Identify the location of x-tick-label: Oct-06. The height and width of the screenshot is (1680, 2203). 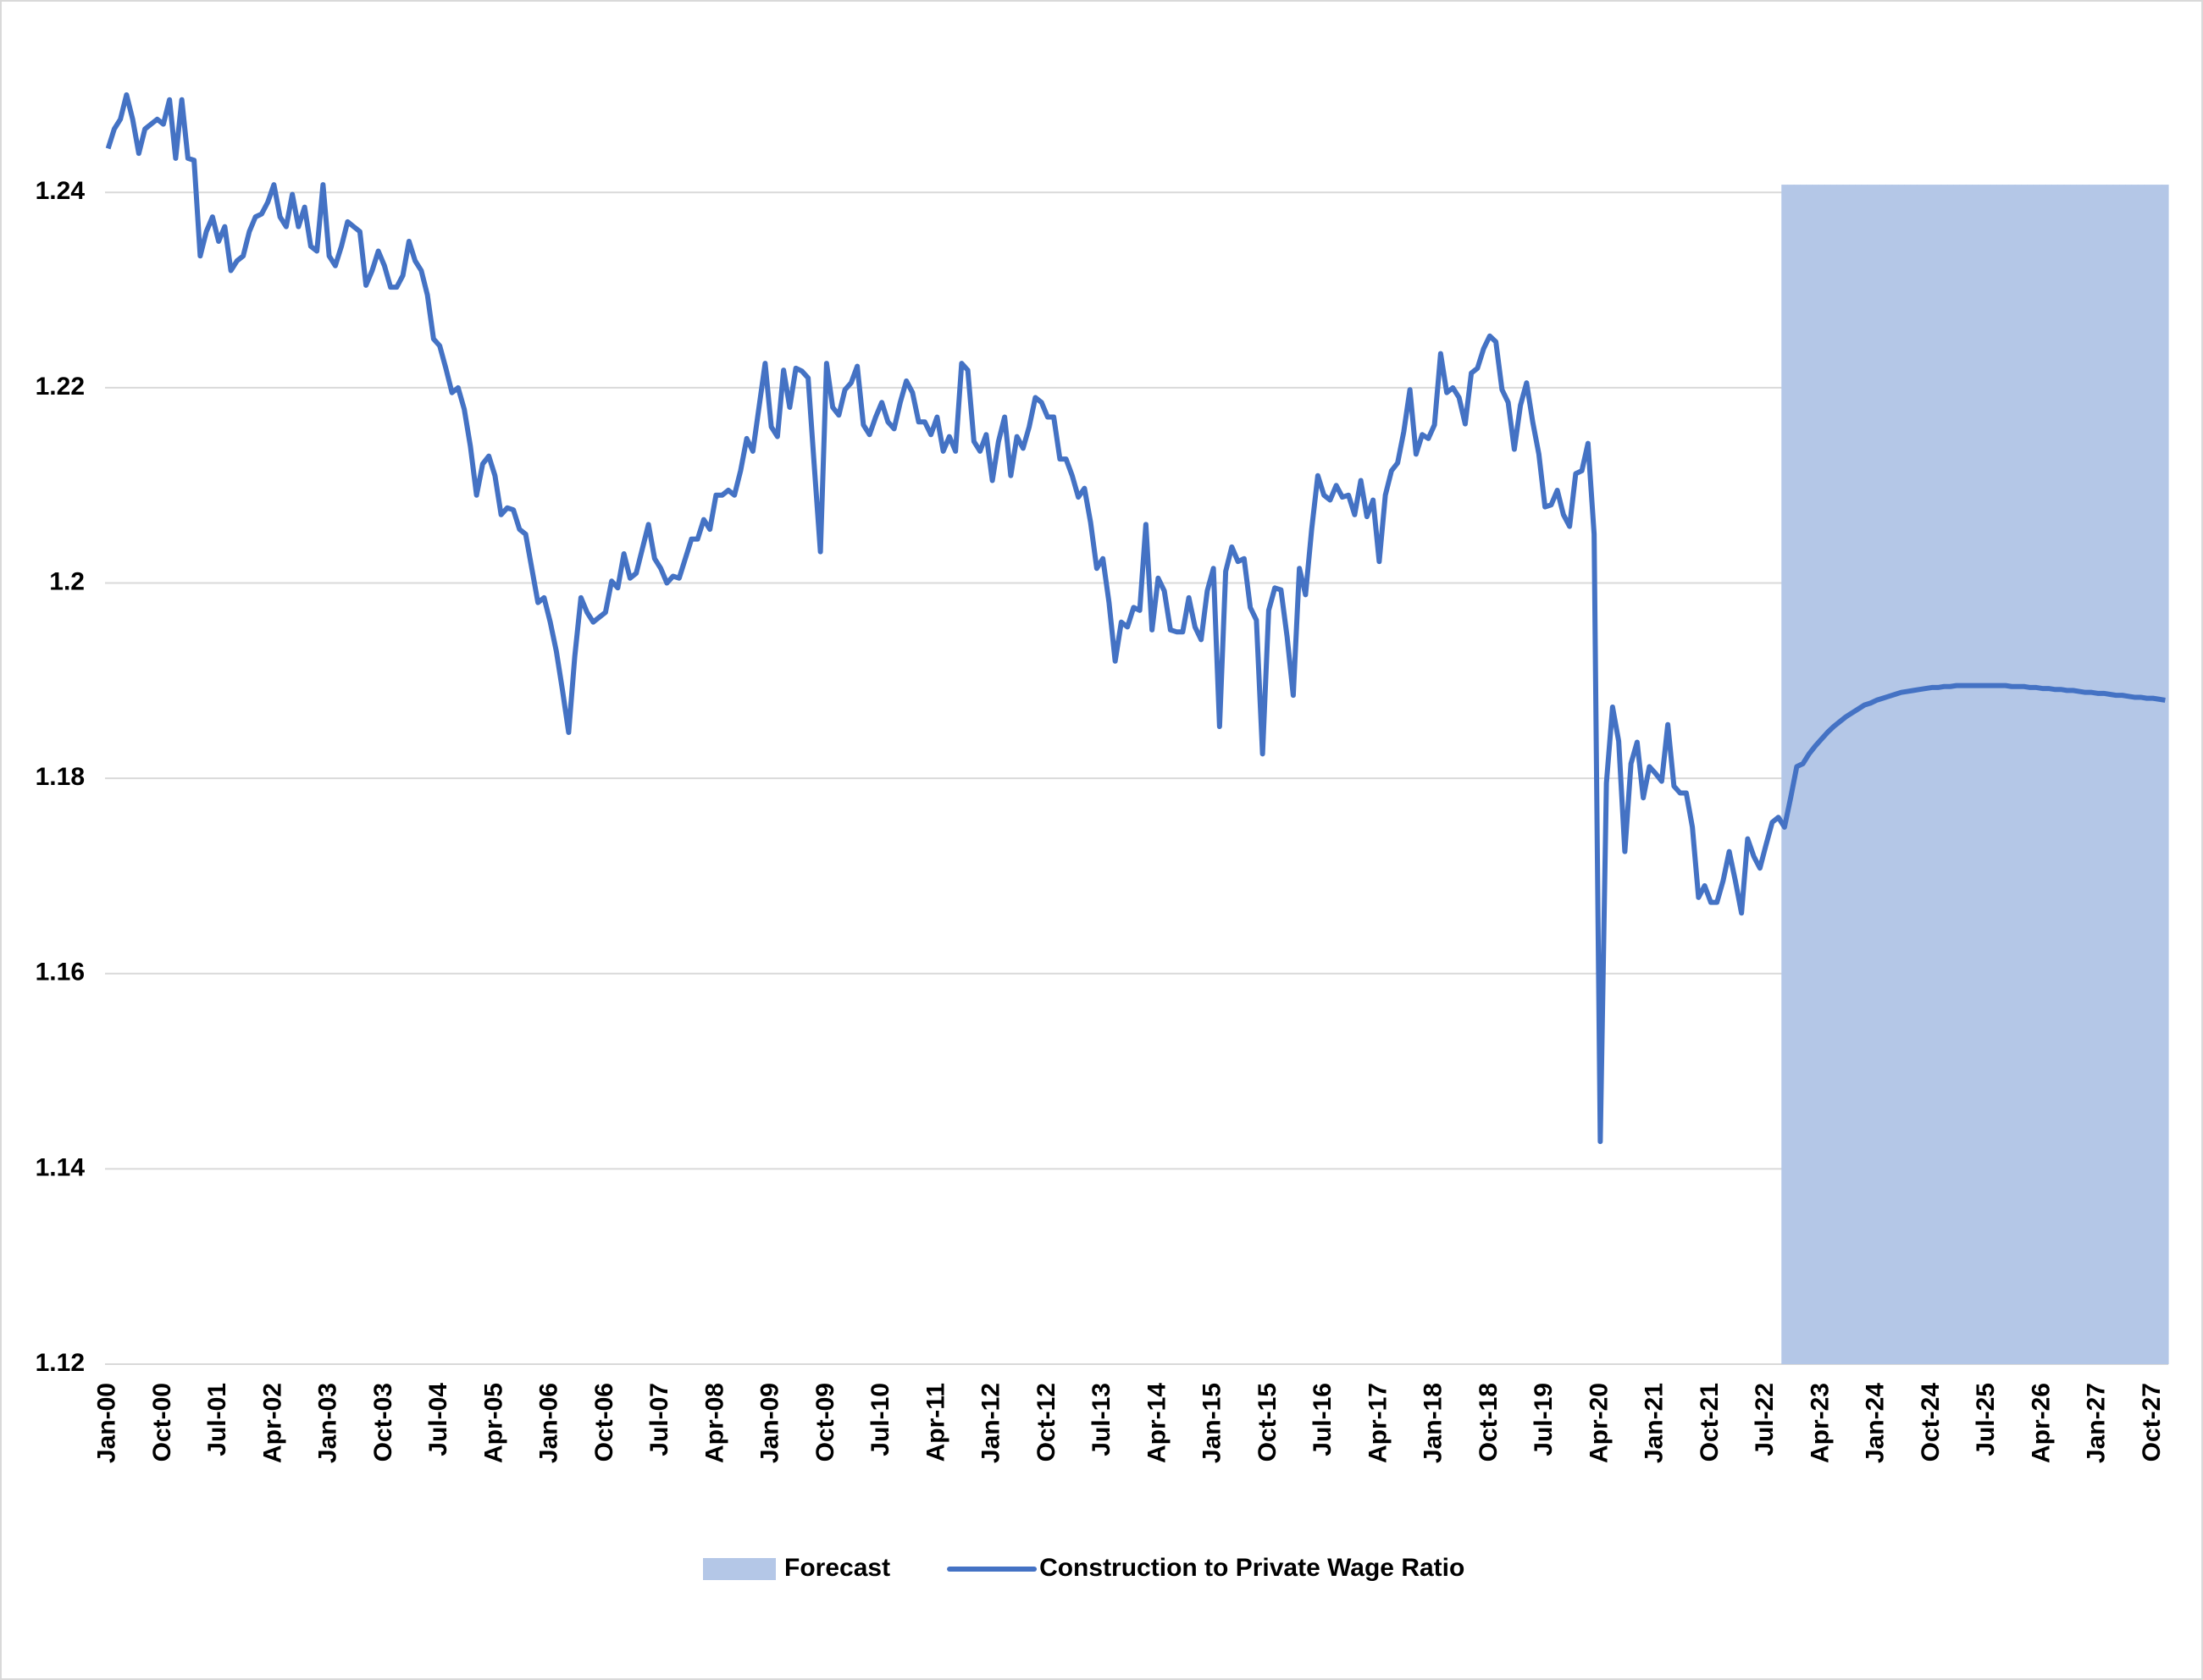
(604, 1422).